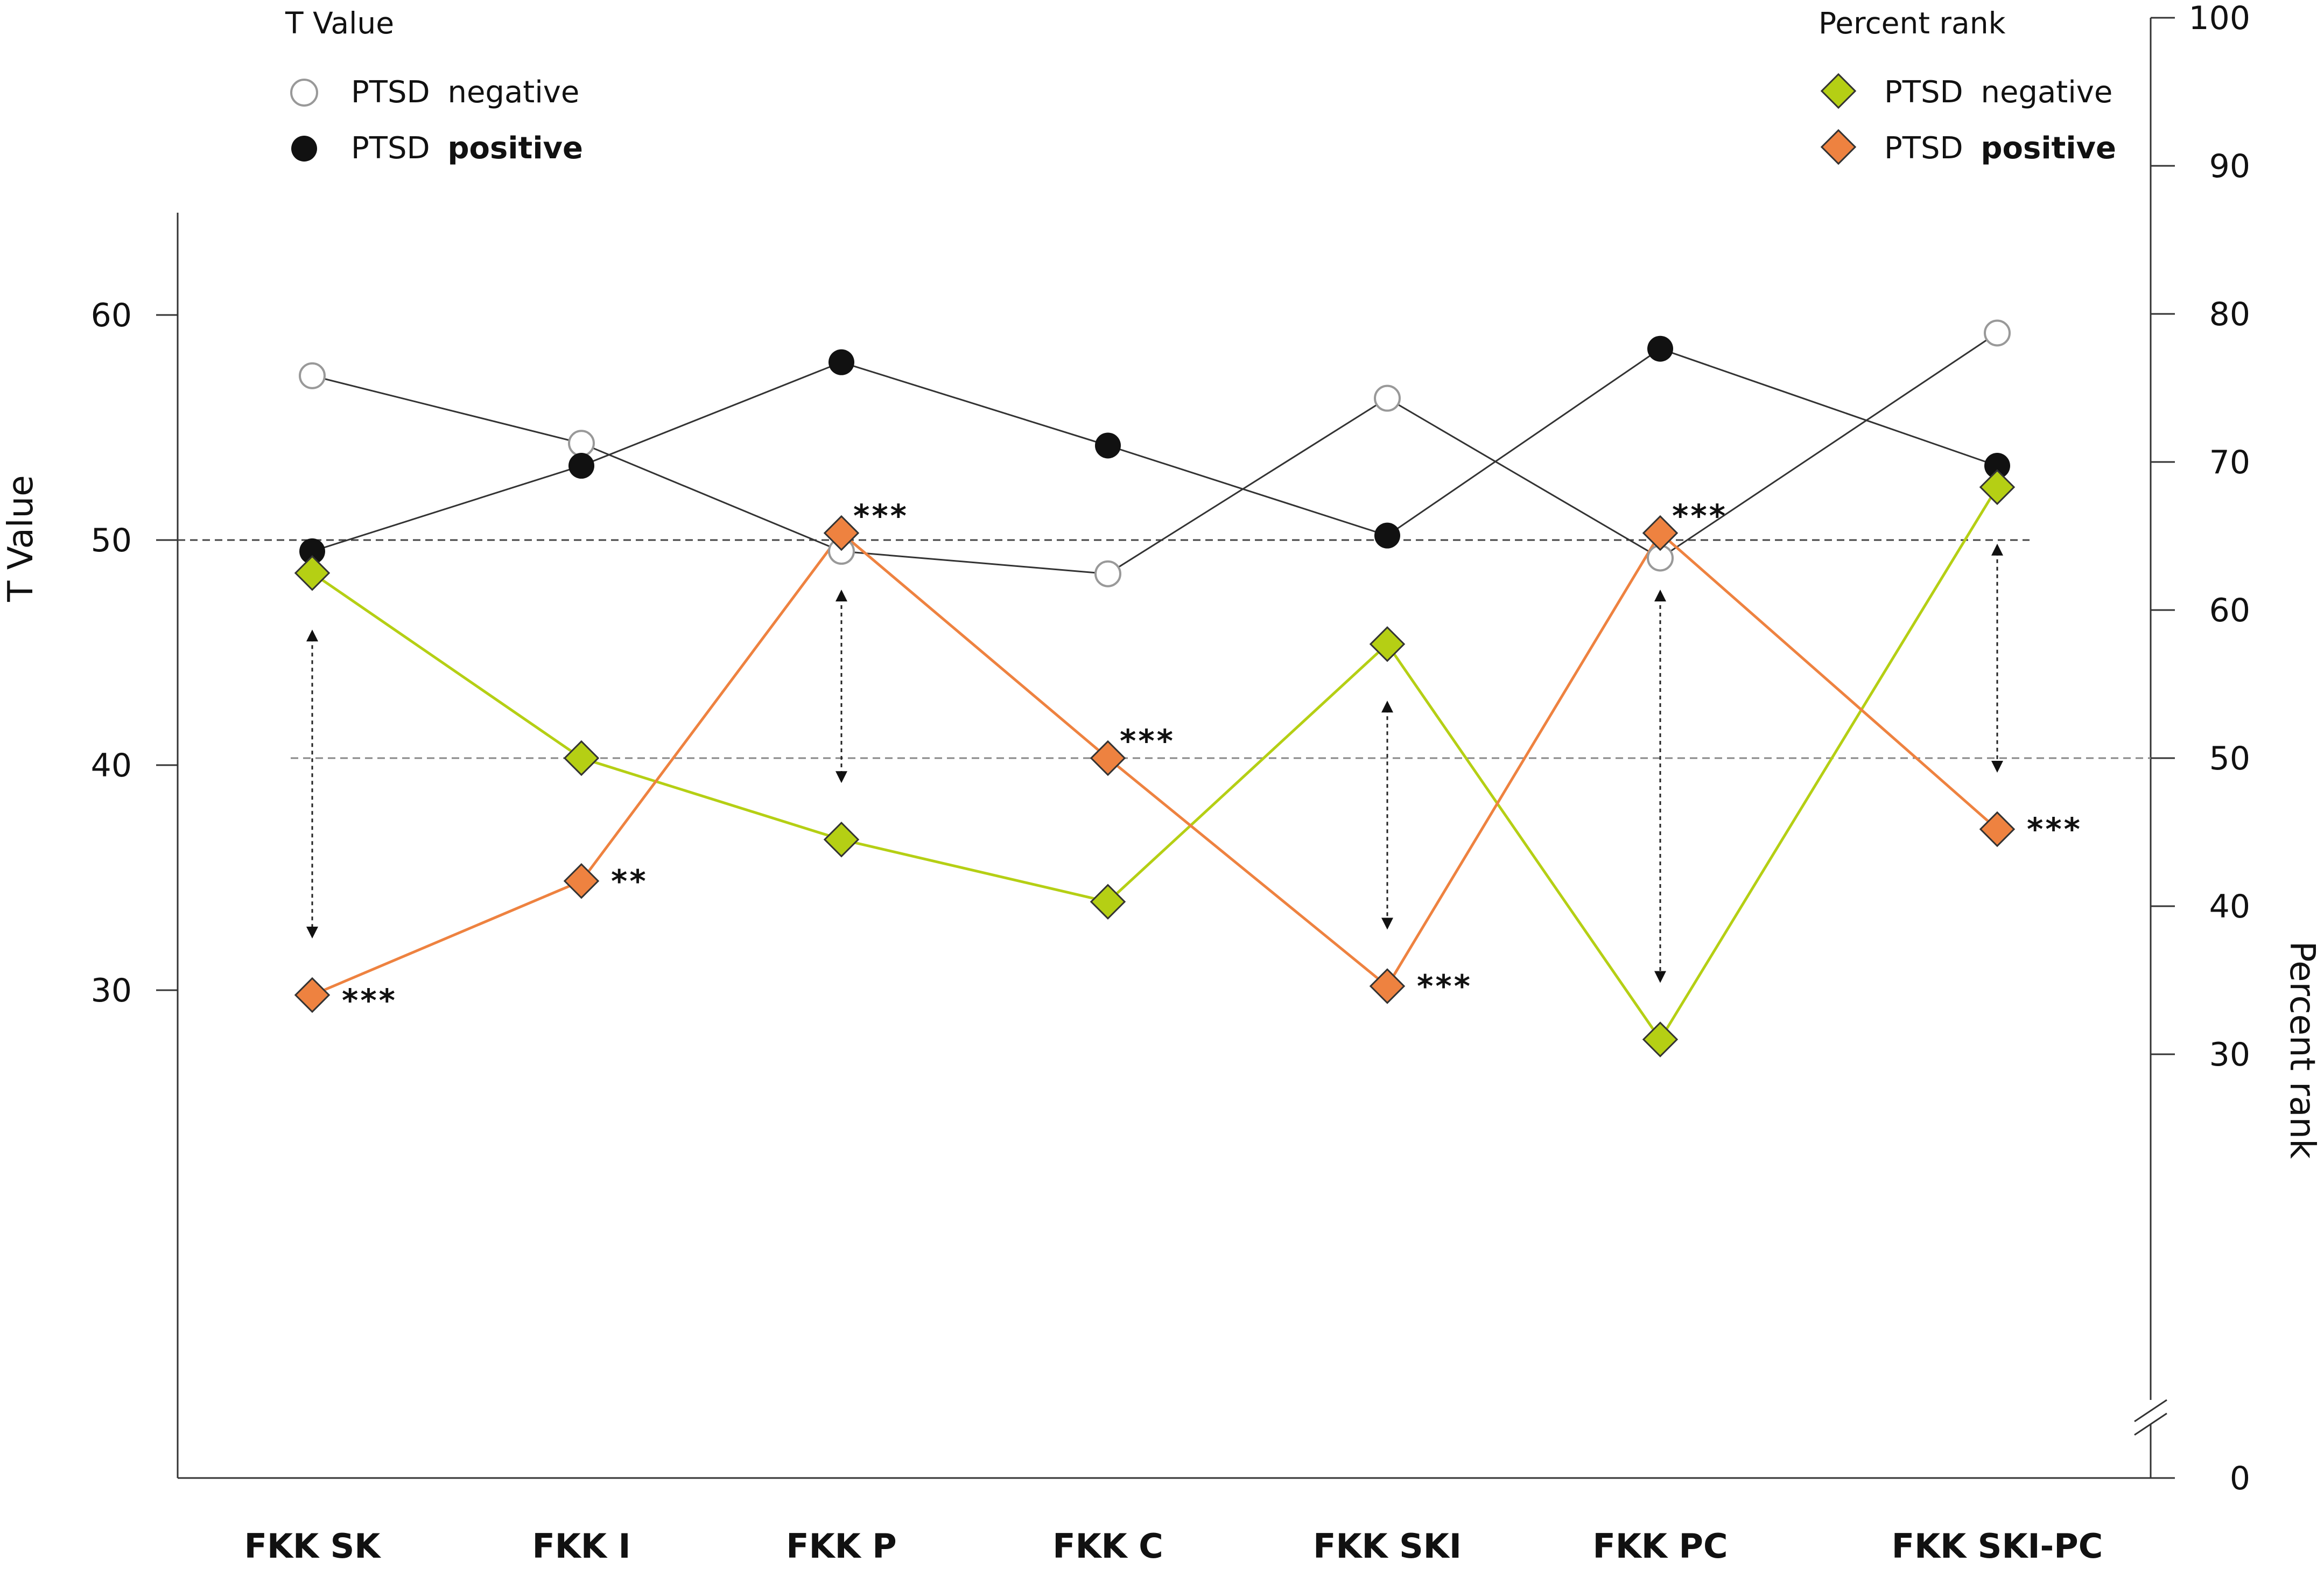 This screenshot has height=1576, width=2324. I want to click on category-label: FKK SK, so click(313, 1546).